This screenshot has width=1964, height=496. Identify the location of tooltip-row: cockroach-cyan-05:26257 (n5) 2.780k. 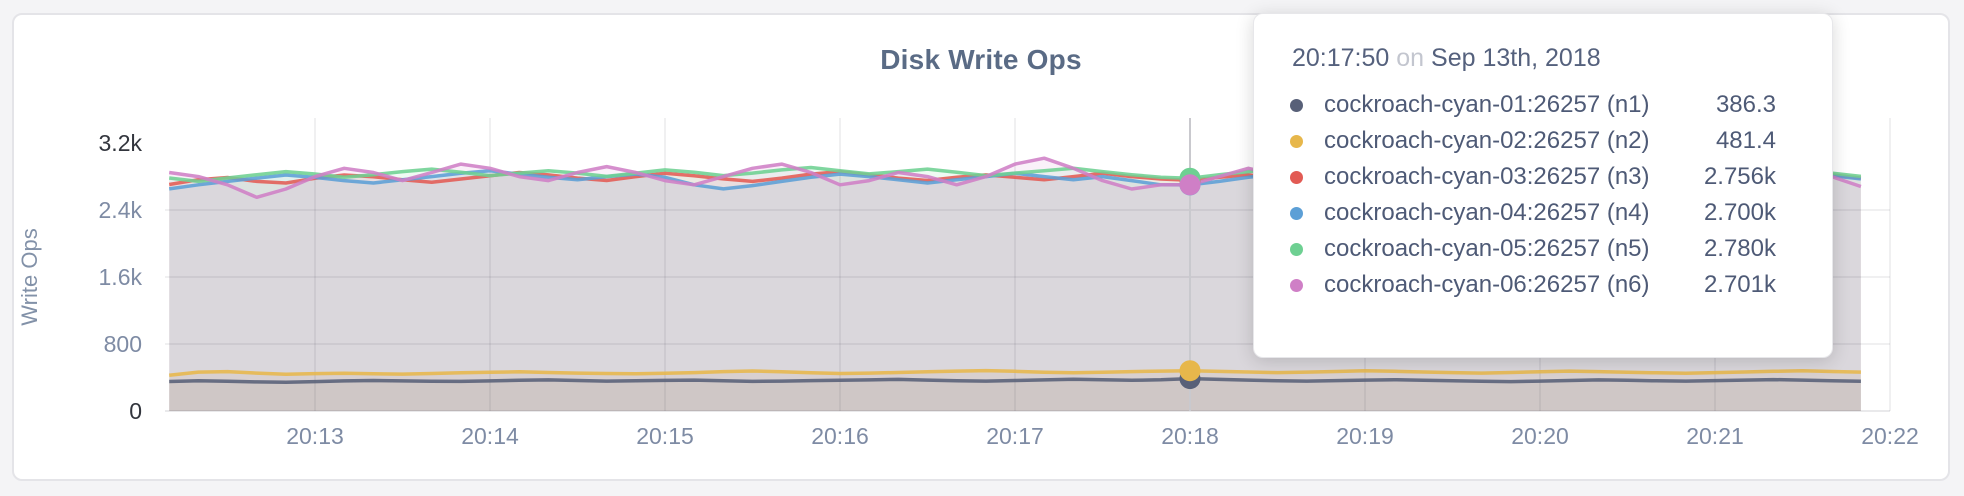
(1533, 249).